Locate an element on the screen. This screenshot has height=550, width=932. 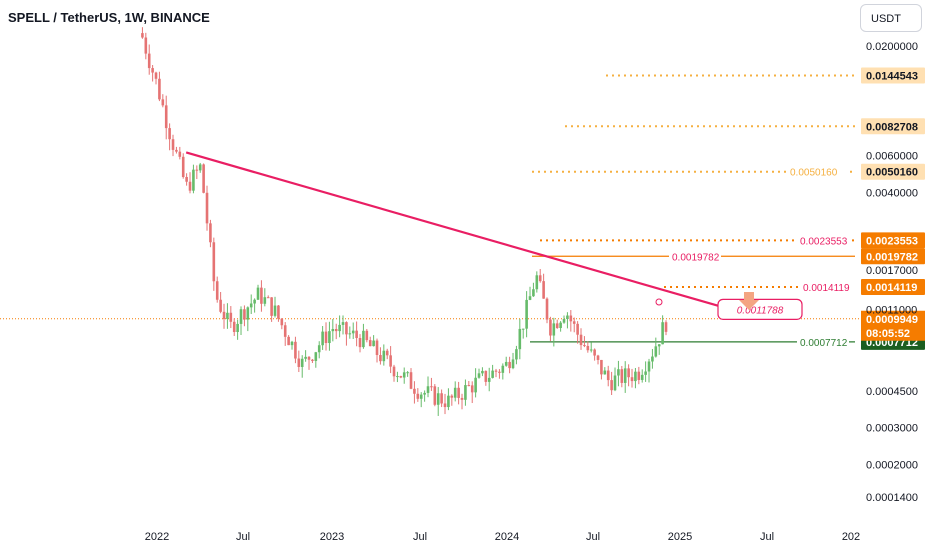
price-tick-label: 0.0200000 is located at coordinates (892, 47).